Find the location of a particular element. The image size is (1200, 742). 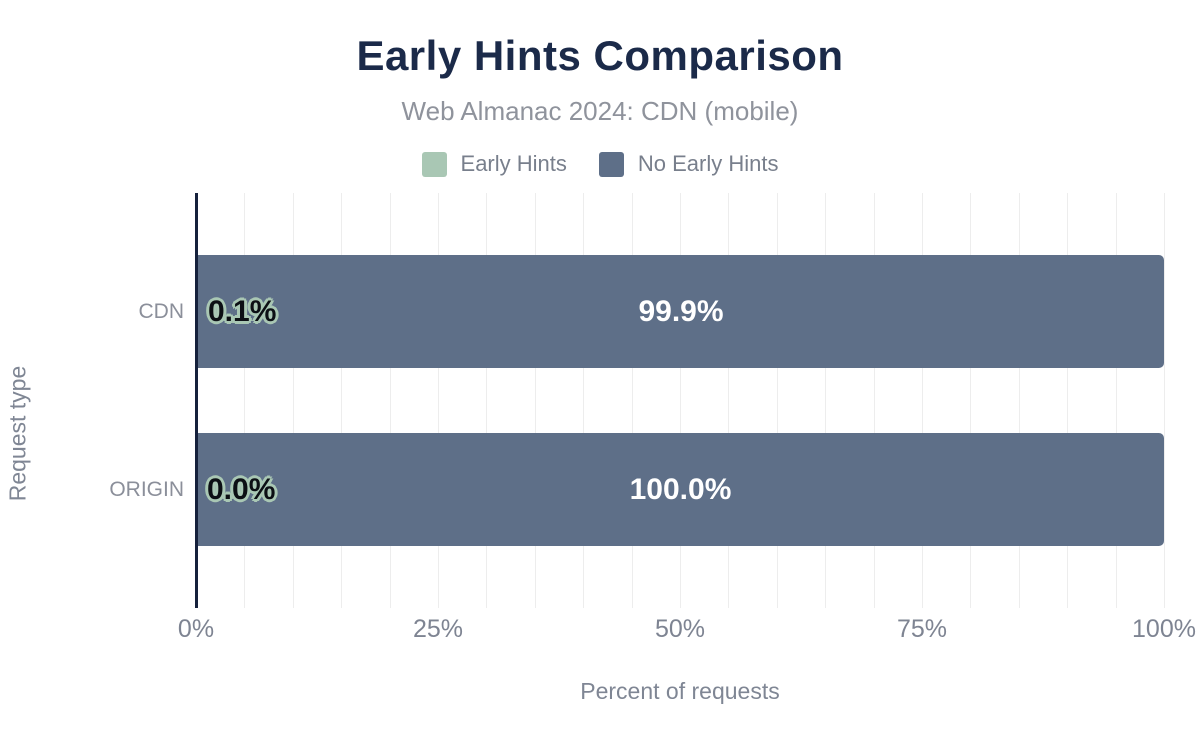

x-tick-label-25: 25% is located at coordinates (438, 629).